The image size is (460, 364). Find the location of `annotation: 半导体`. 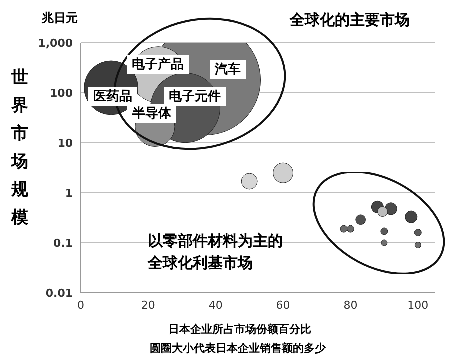

annotation: 半导体 is located at coordinates (152, 114).